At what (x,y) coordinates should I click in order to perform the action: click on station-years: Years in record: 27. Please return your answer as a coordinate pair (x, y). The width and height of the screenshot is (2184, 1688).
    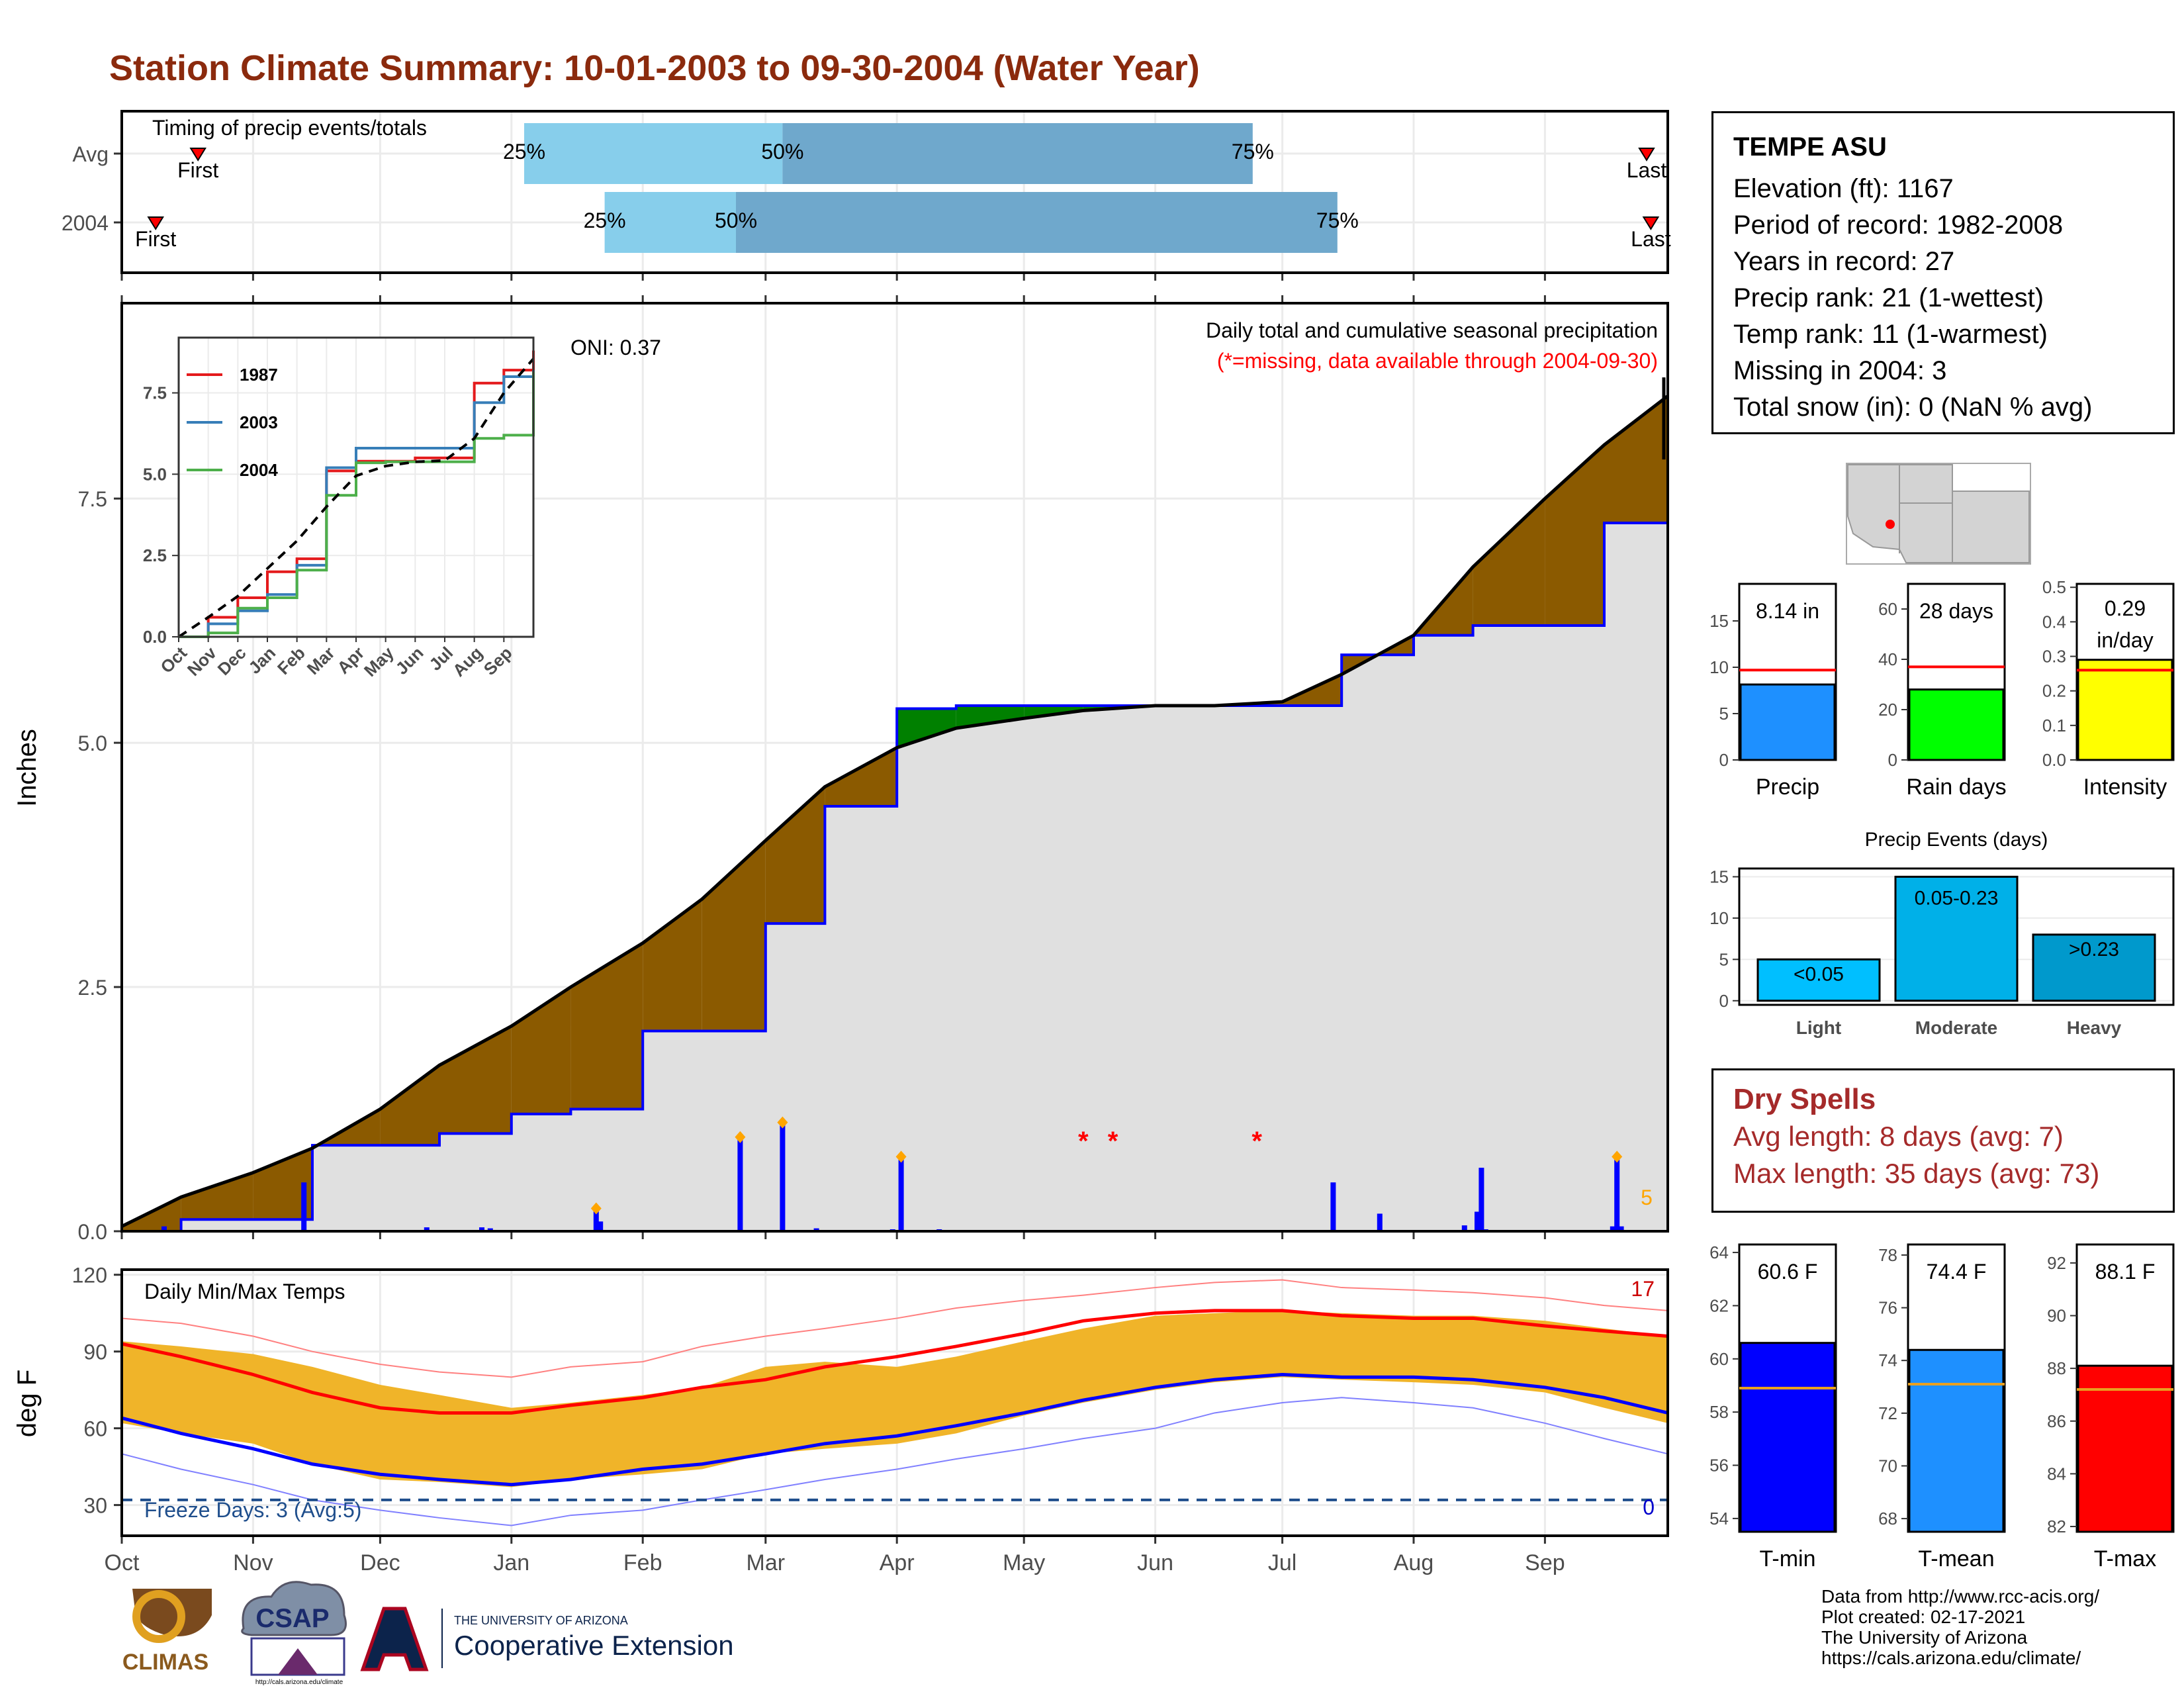
    Looking at the image, I should click on (1844, 261).